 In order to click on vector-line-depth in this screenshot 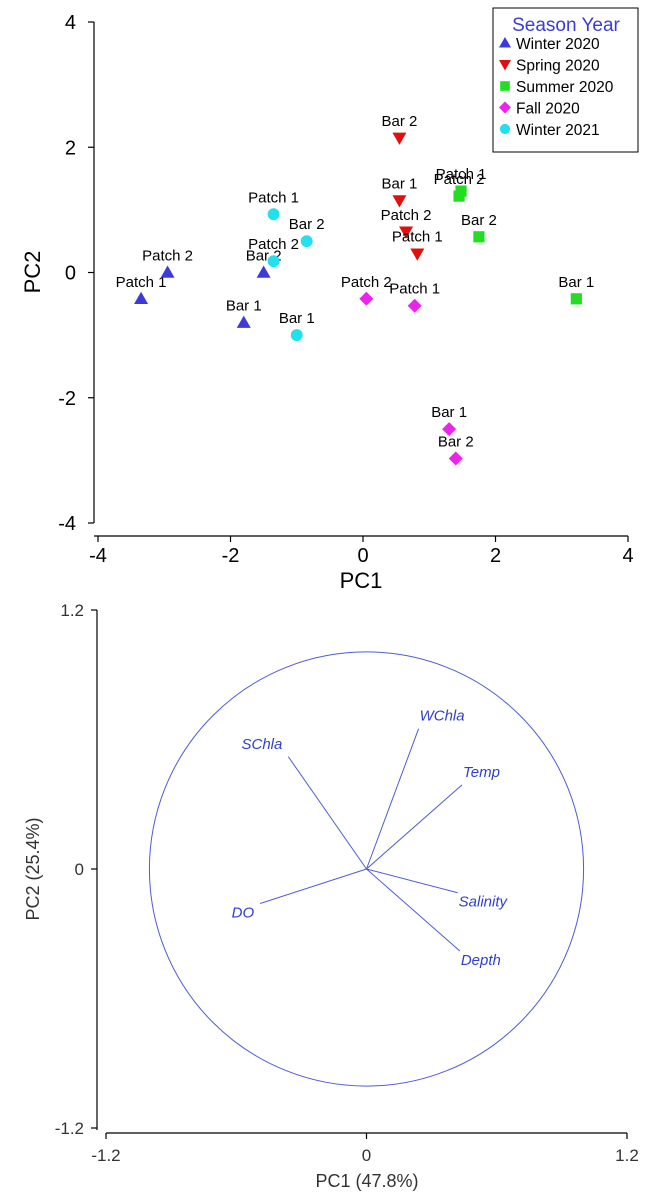, I will do `click(413, 910)`.